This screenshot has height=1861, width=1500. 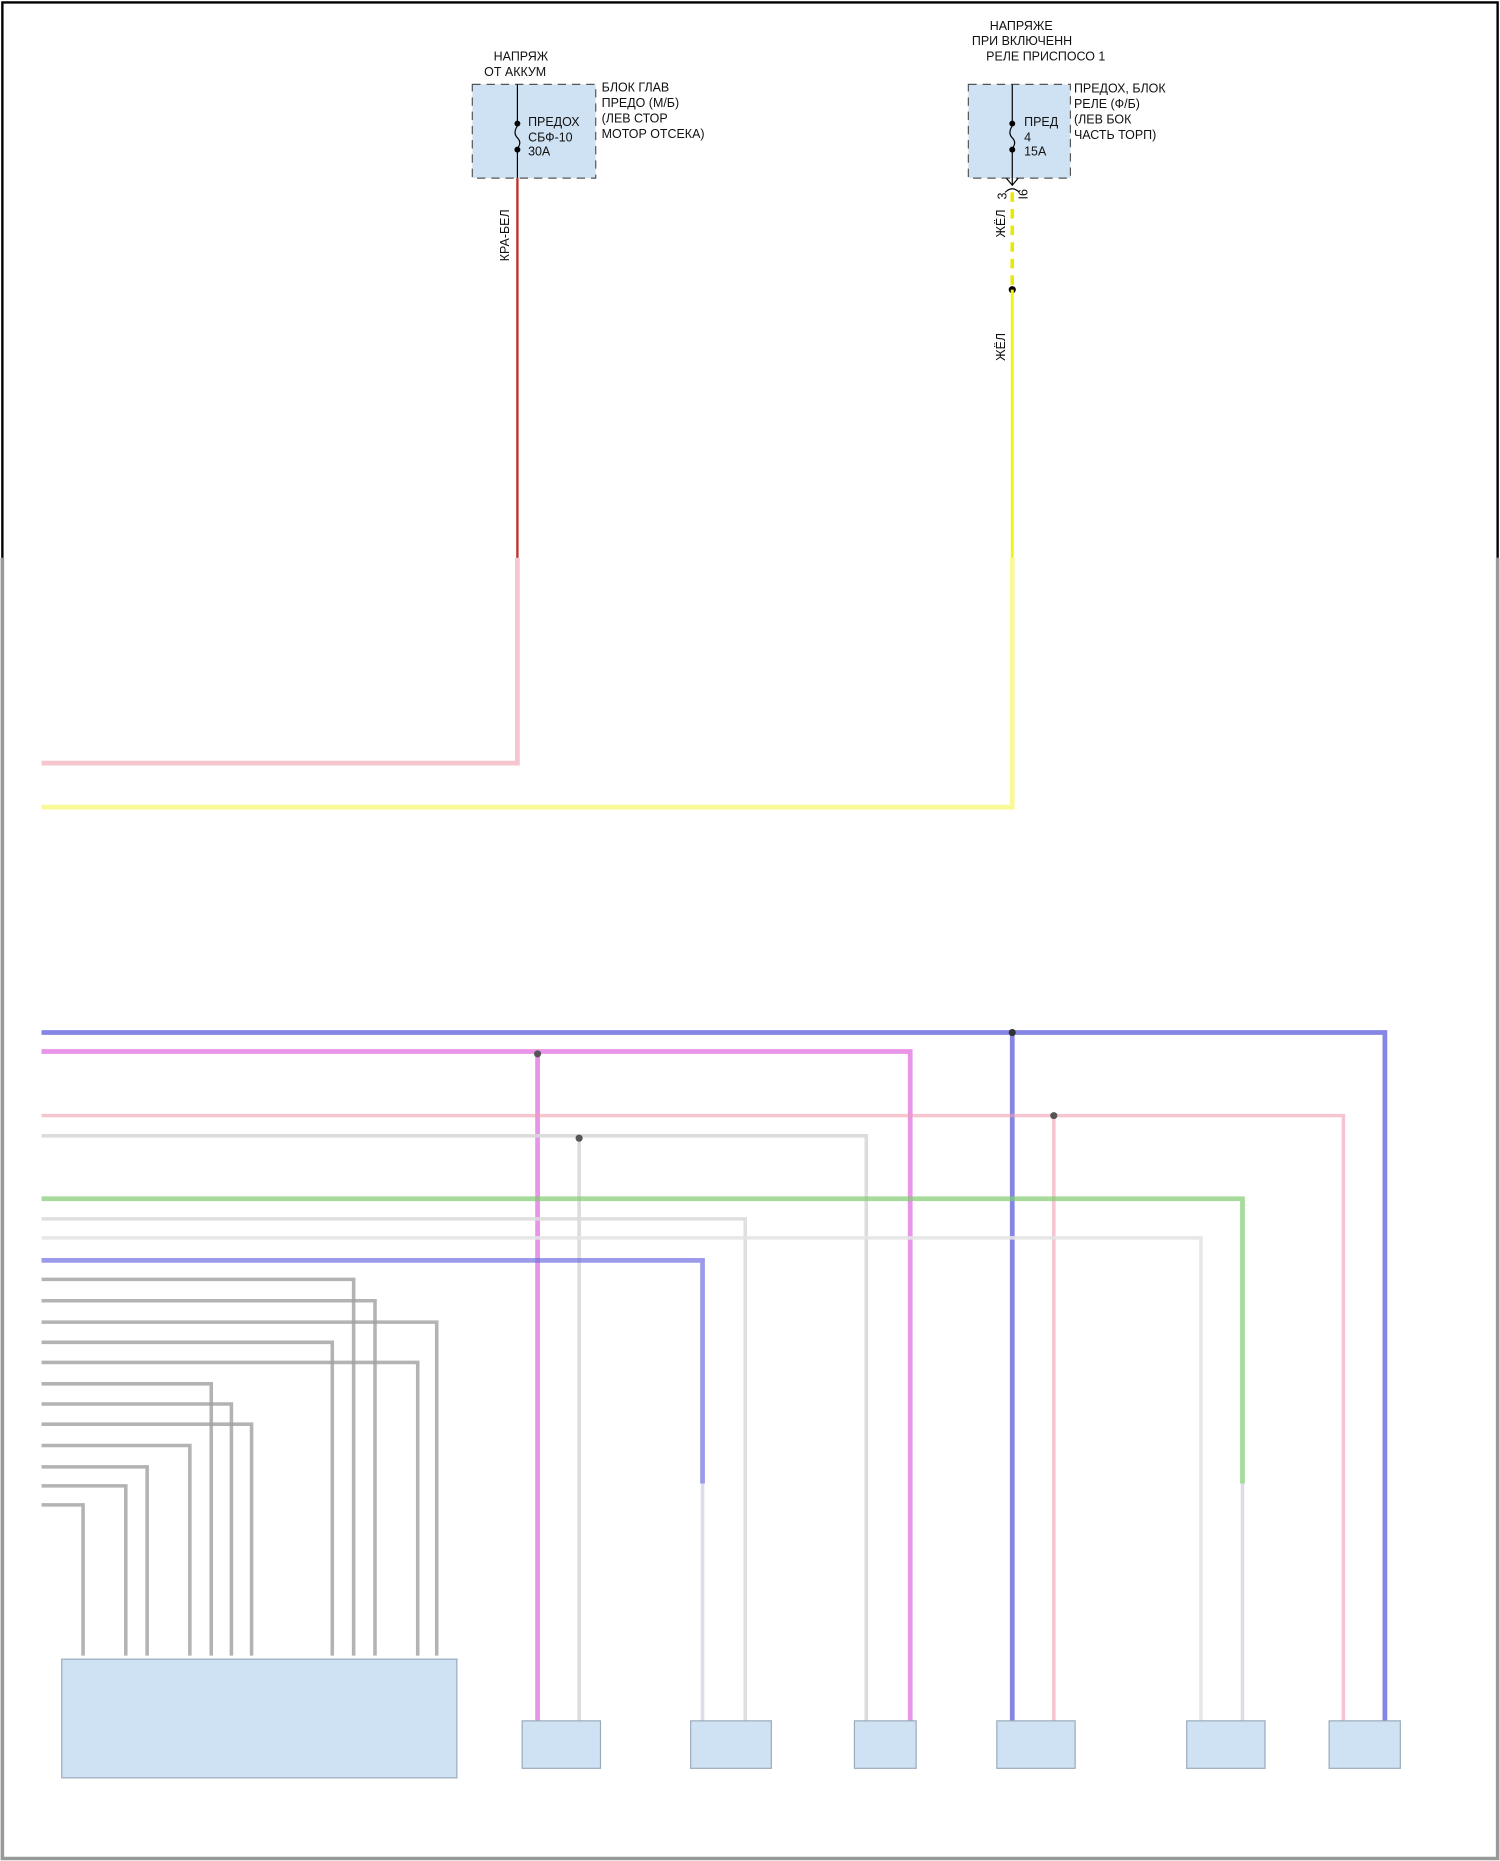 What do you see at coordinates (1012, 185) in the screenshot?
I see `connector-icon` at bounding box center [1012, 185].